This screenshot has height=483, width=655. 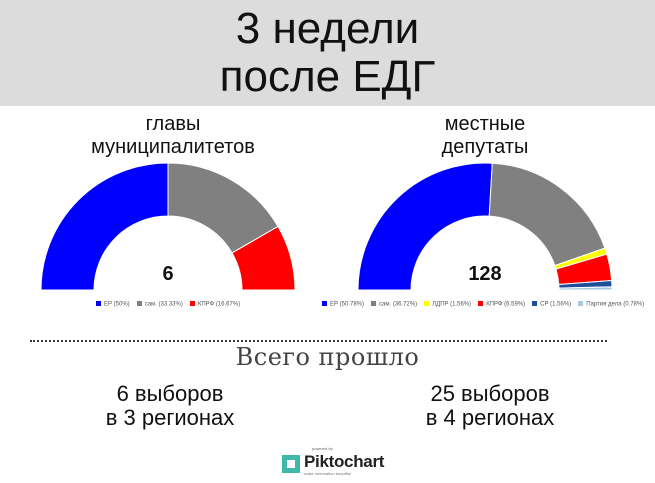 I want to click on chart2-title-line2: депутаты, so click(x=485, y=147).